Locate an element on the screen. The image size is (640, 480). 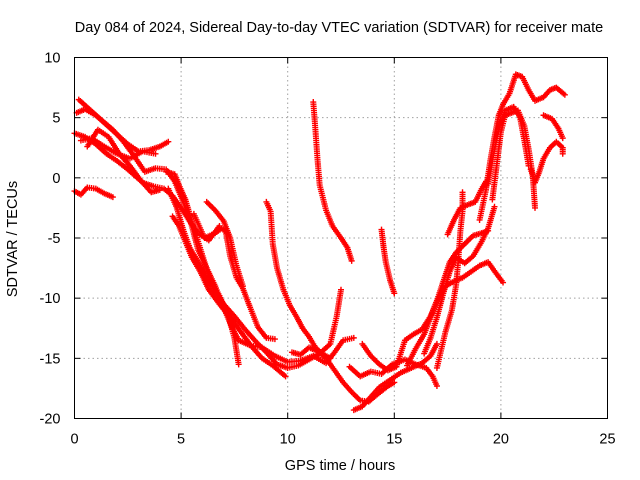
y-tick-label: 0 is located at coordinates (56, 179).